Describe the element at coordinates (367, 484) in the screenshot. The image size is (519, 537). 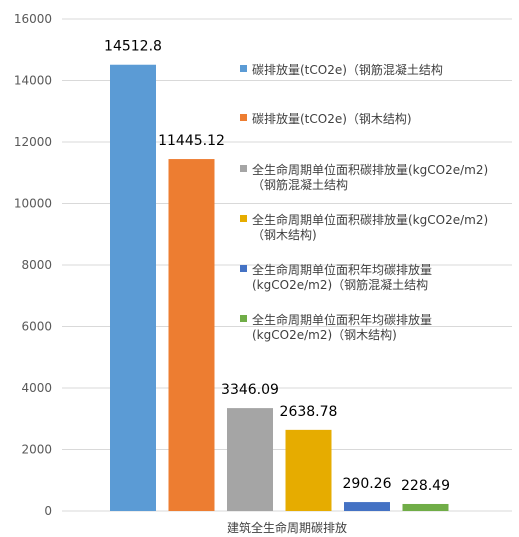
I see `data-label: 290.26` at that location.